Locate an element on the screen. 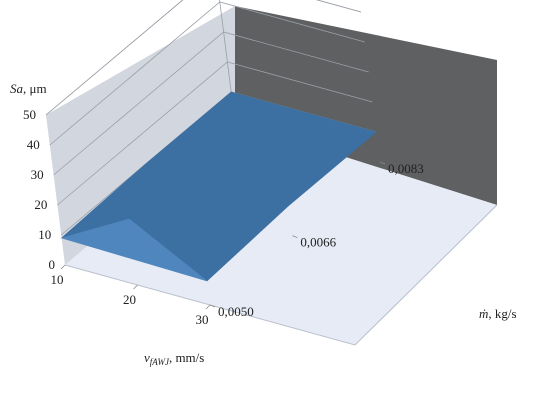 The width and height of the screenshot is (546, 400). surface-peak-facet is located at coordinates (134, 250).